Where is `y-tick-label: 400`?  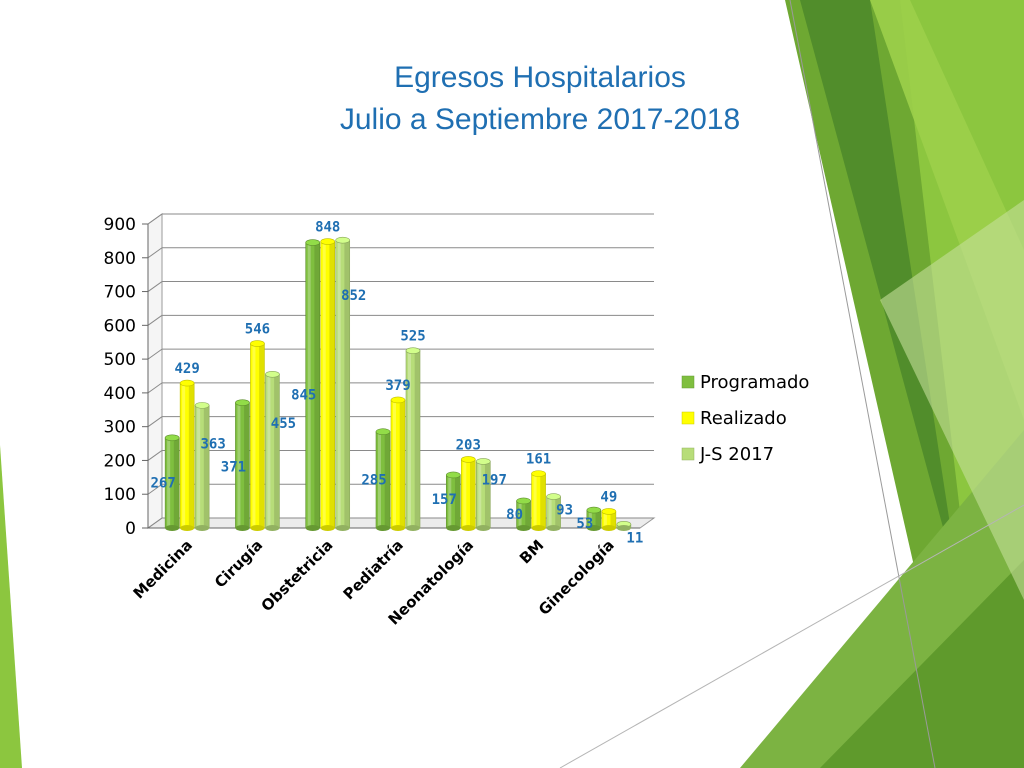 y-tick-label: 400 is located at coordinates (120, 394).